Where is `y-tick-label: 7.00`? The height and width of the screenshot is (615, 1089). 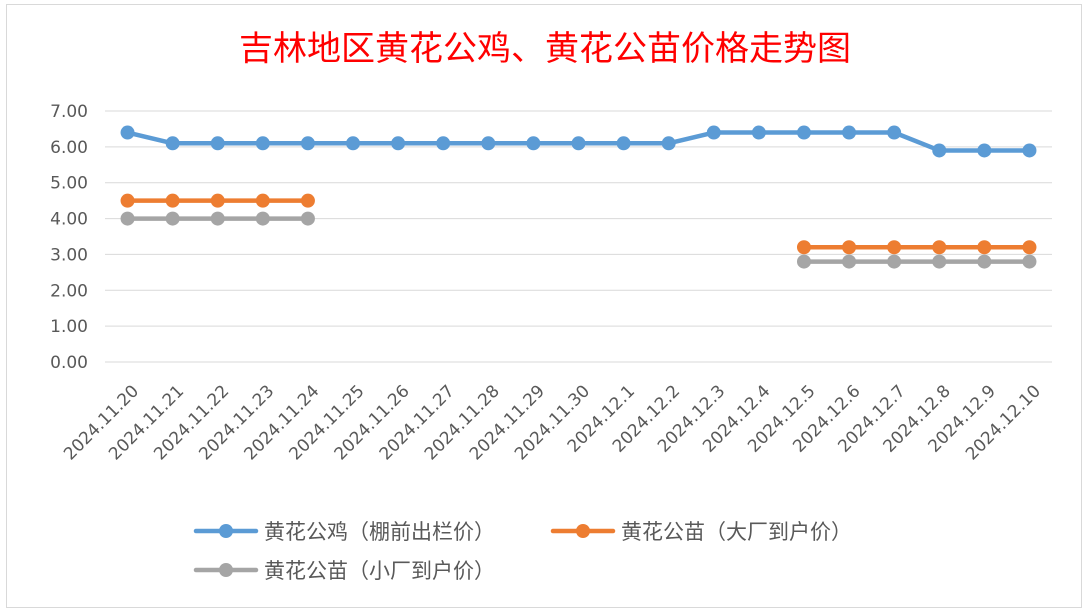
y-tick-label: 7.00 is located at coordinates (69, 112).